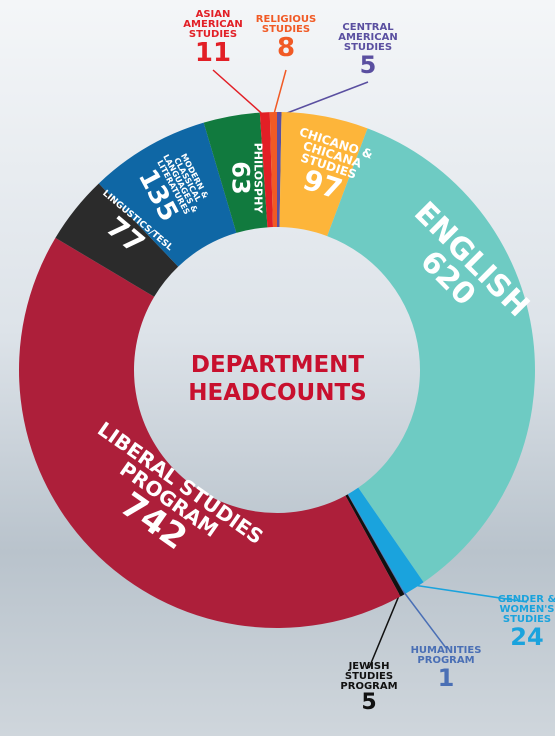  I want to click on segment-label: ASIAN AMERICAN STUDIES 11, so click(213, 38).